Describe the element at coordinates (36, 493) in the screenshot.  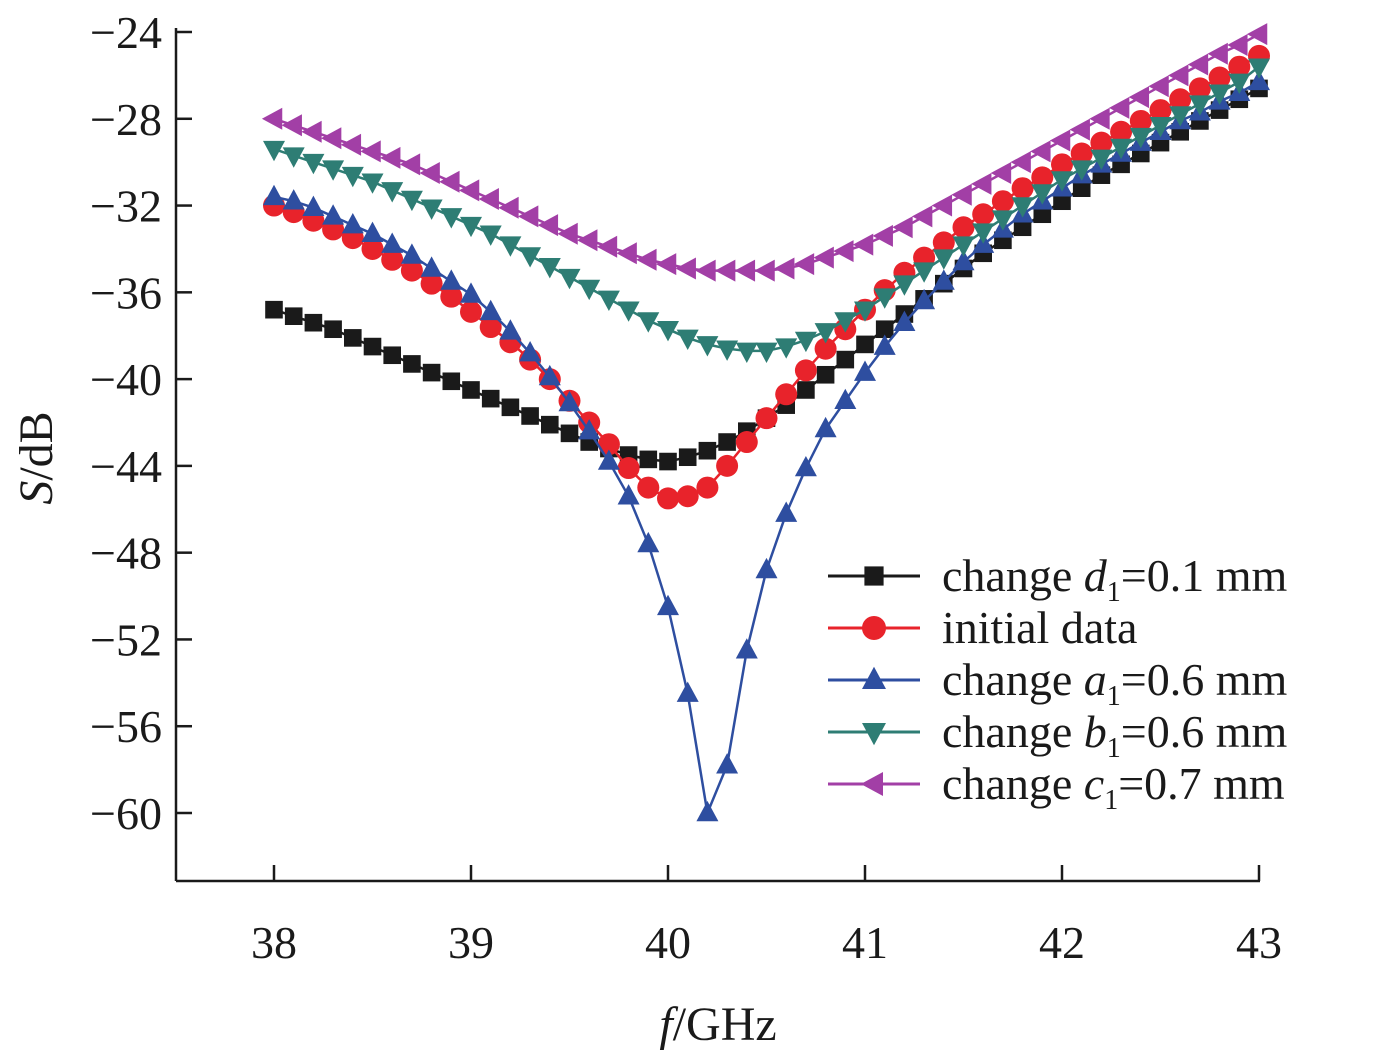
I see `y-axis-title-italic: S` at that location.